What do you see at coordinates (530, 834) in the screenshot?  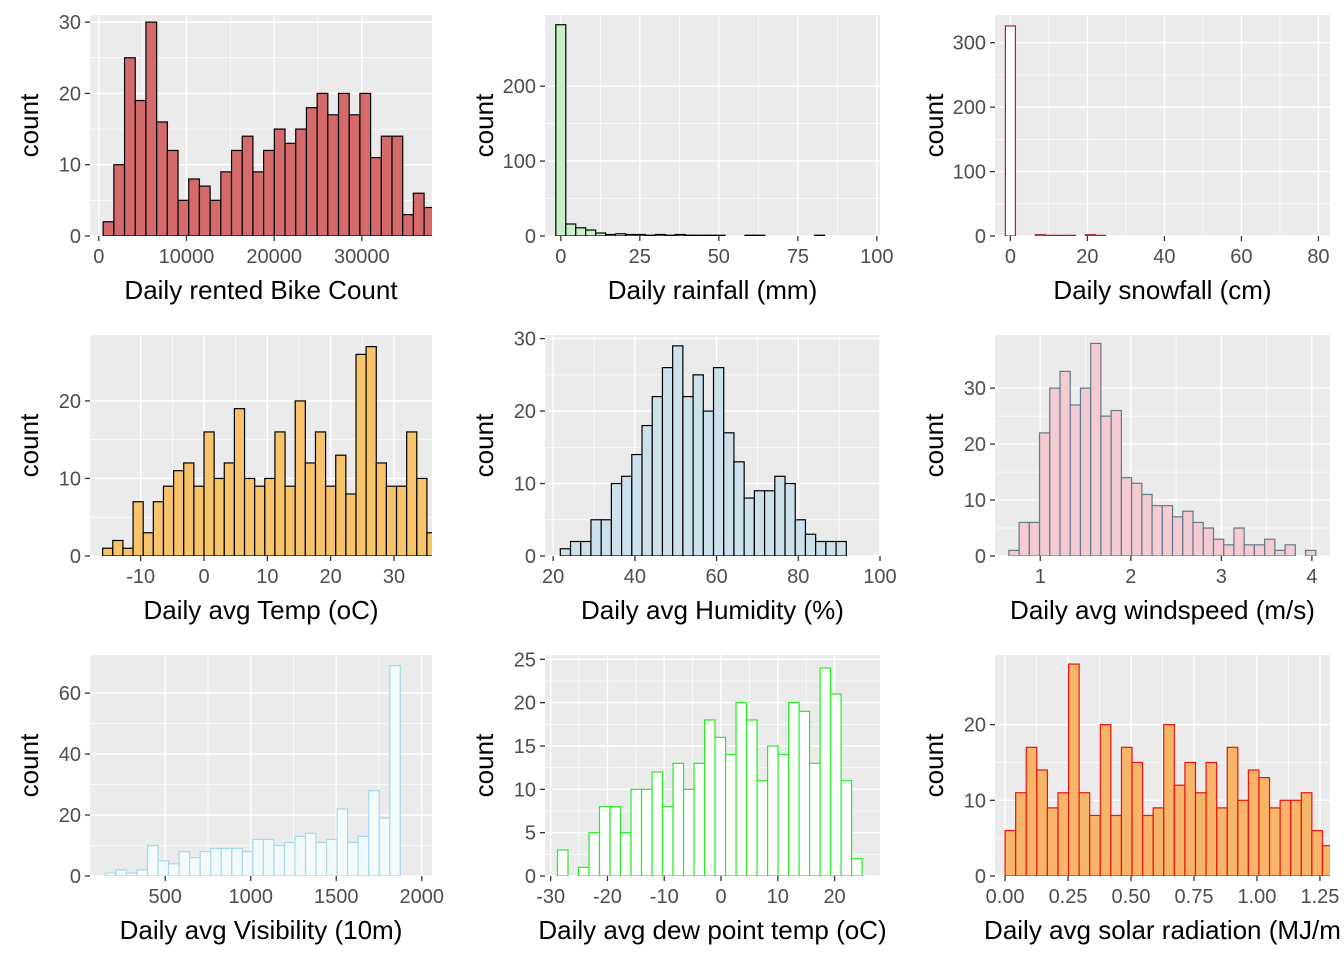 I see `y-tick-label: 5` at bounding box center [530, 834].